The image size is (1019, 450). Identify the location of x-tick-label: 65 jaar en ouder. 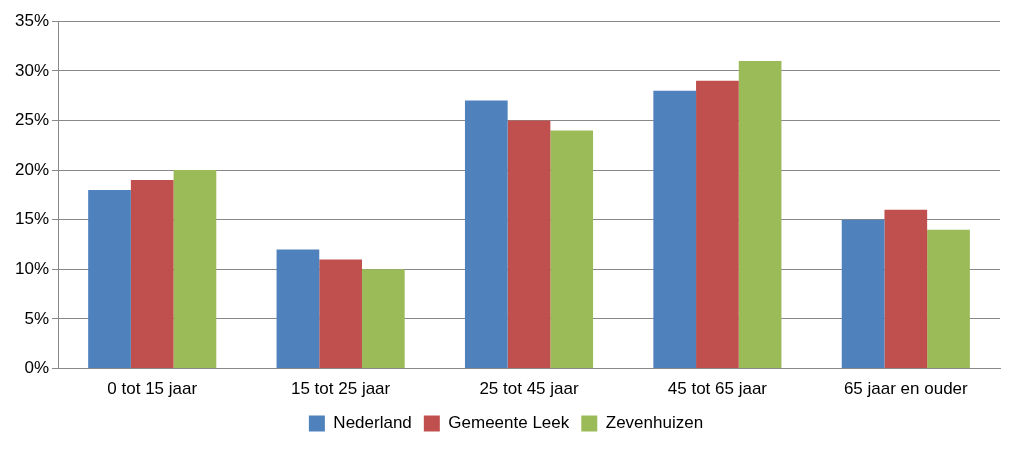
(906, 389).